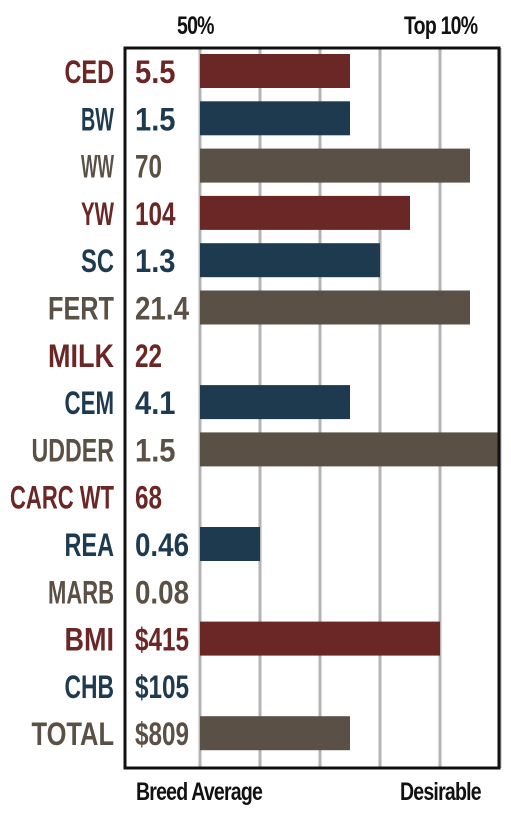 Image resolution: width=511 pixels, height=818 pixels. I want to click on bar-udder, so click(350, 449).